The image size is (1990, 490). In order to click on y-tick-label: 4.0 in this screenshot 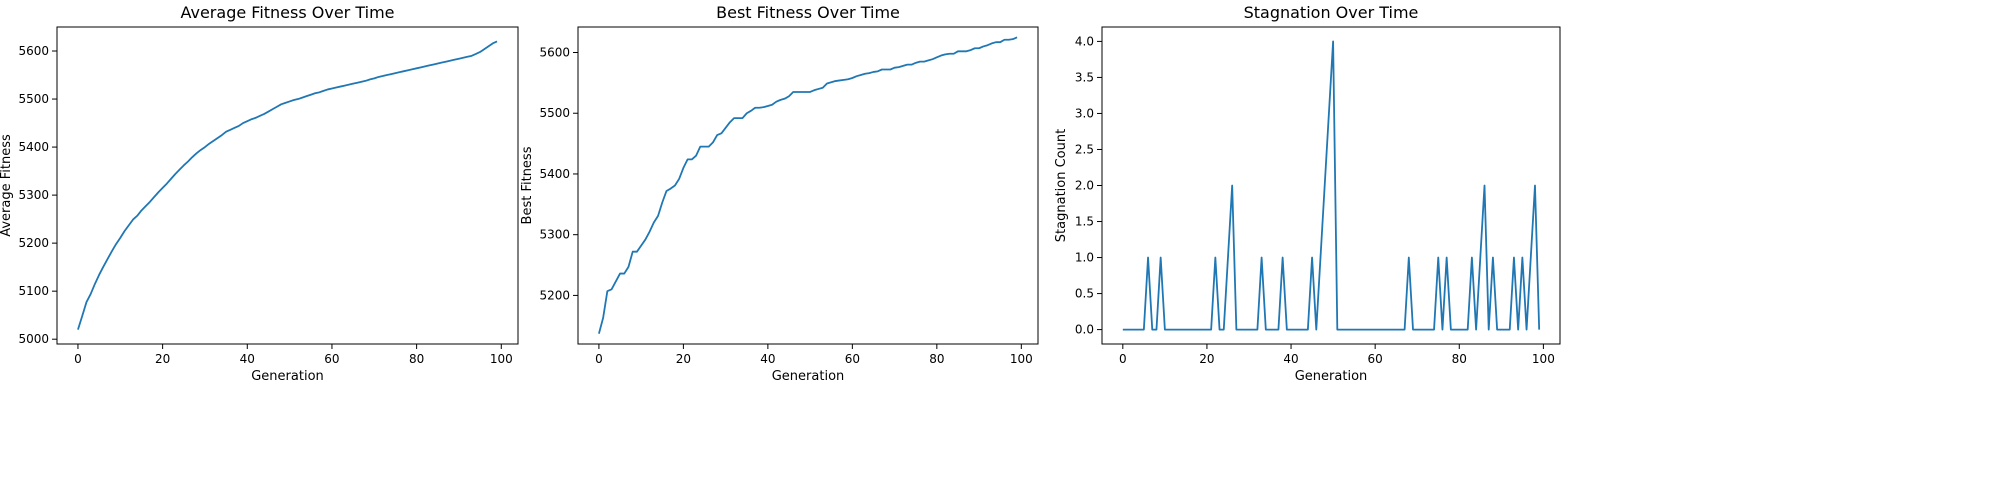, I will do `click(1084, 41)`.